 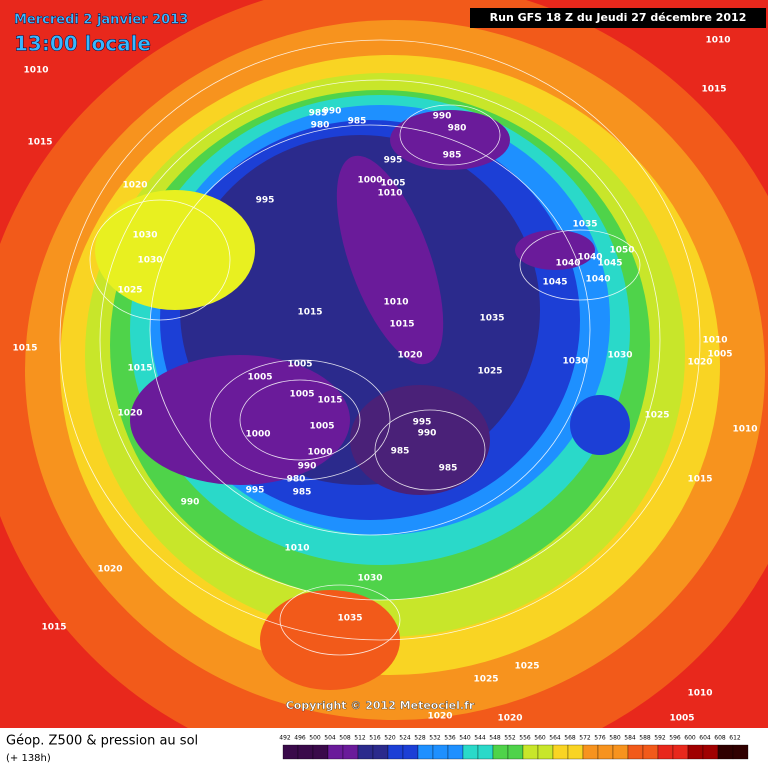 I want to click on scale-label: 516, so click(x=375, y=738).